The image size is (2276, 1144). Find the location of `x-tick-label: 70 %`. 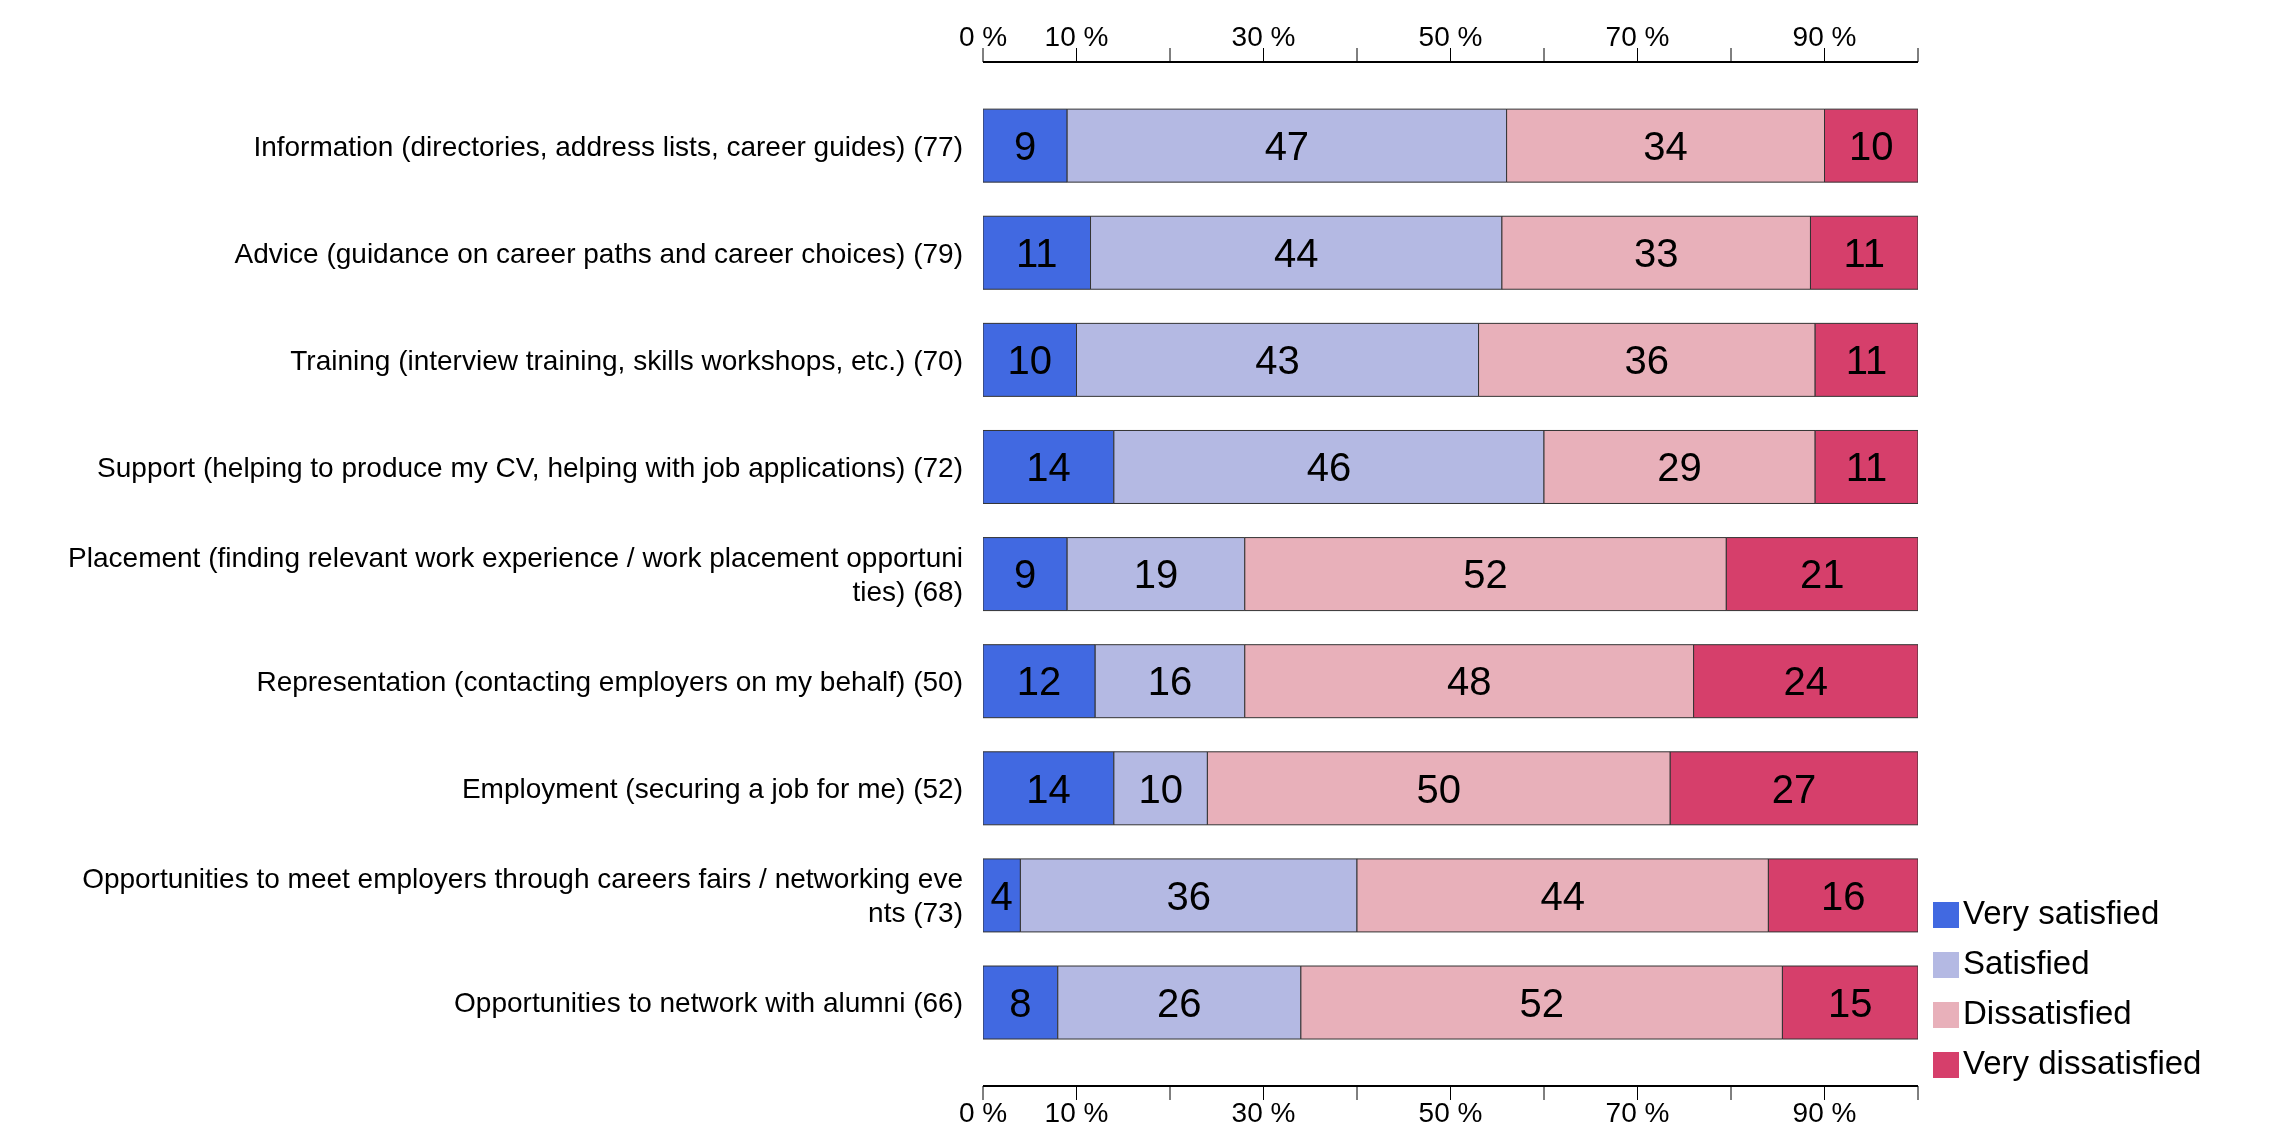

x-tick-label: 70 % is located at coordinates (1637, 1112).